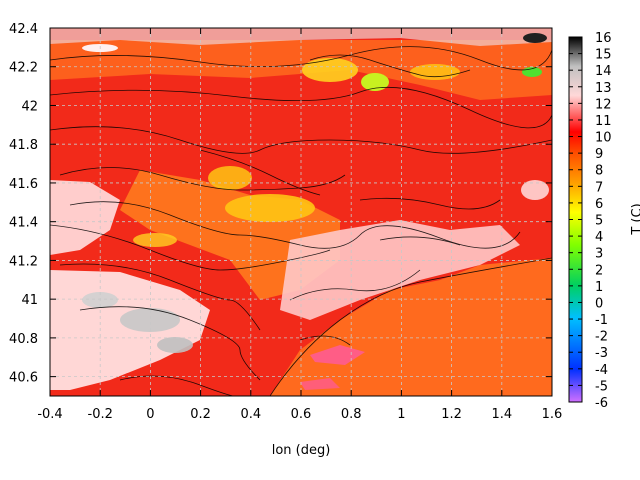 Image resolution: width=640 pixels, height=480 pixels. What do you see at coordinates (635, 219) in the screenshot?
I see `colorbar-label: T (C)` at bounding box center [635, 219].